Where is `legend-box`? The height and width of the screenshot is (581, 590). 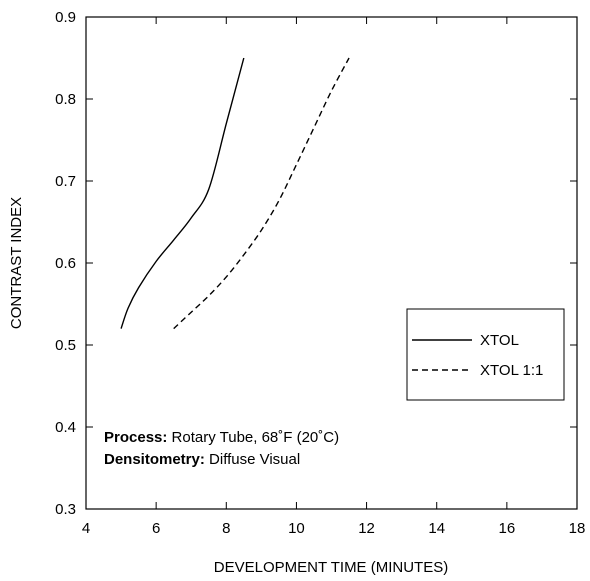 legend-box is located at coordinates (485, 354).